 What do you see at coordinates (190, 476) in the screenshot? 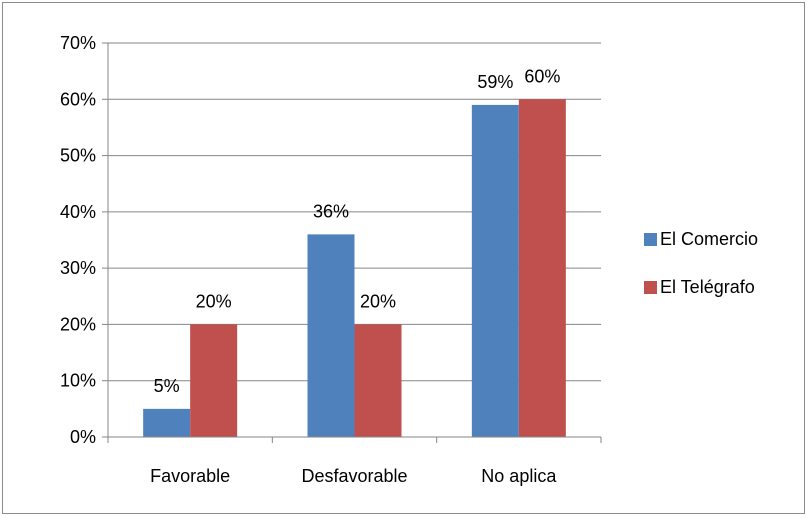
I see `x-category-label: Favorable` at bounding box center [190, 476].